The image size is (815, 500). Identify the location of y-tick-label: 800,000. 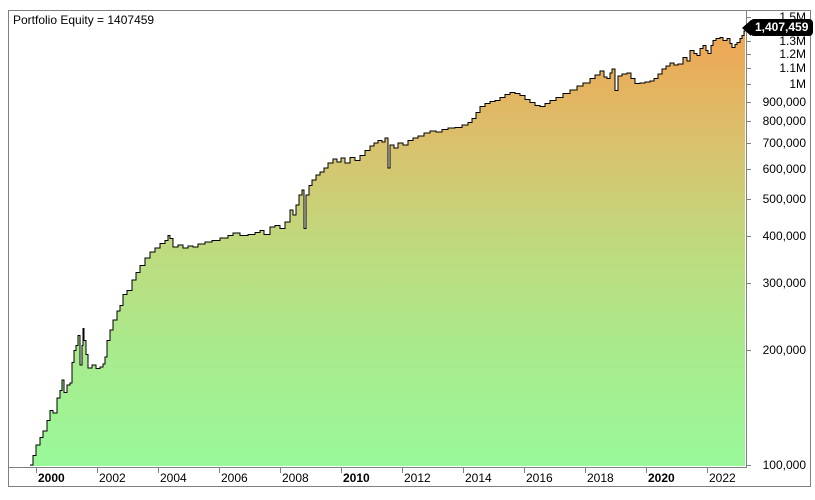
(784, 121).